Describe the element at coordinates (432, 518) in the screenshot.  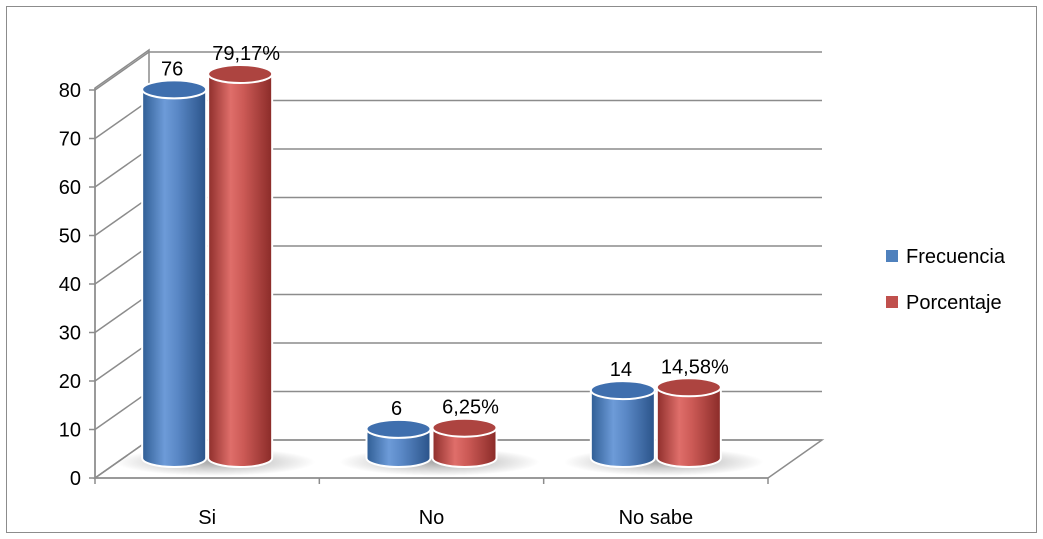
I see `category-label: No` at that location.